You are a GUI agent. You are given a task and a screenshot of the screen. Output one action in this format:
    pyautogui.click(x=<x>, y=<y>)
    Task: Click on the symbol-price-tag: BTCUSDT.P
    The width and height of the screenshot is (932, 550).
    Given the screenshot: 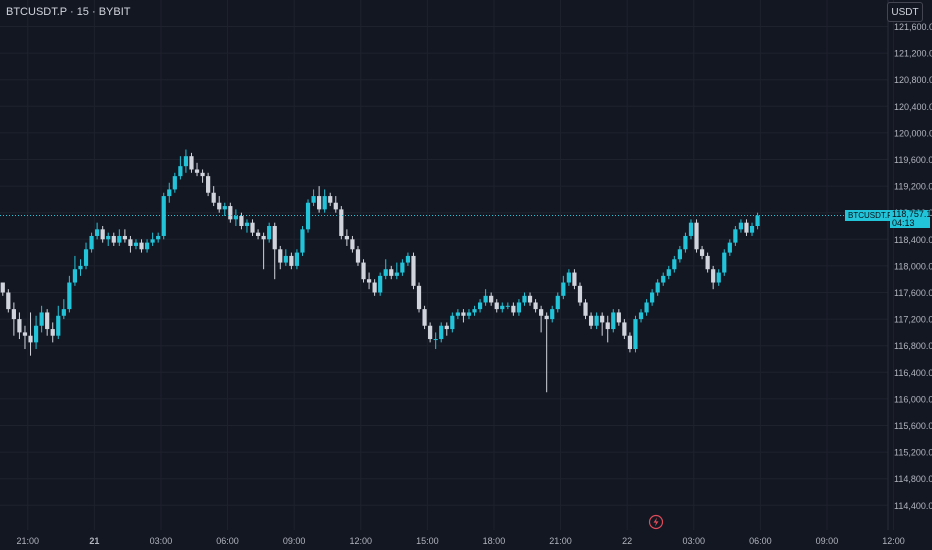 What is the action you would take?
    pyautogui.click(x=870, y=215)
    